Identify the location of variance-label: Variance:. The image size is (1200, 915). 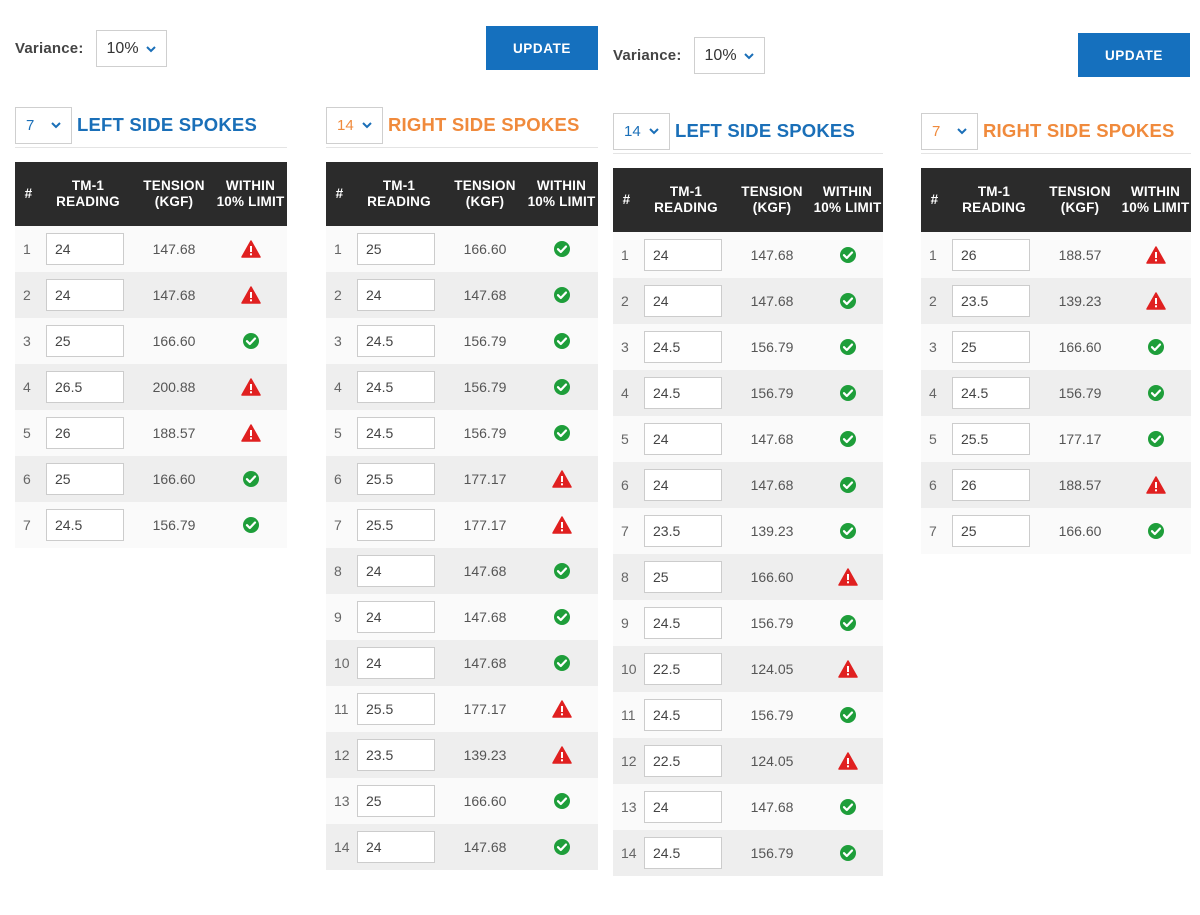
(49, 48).